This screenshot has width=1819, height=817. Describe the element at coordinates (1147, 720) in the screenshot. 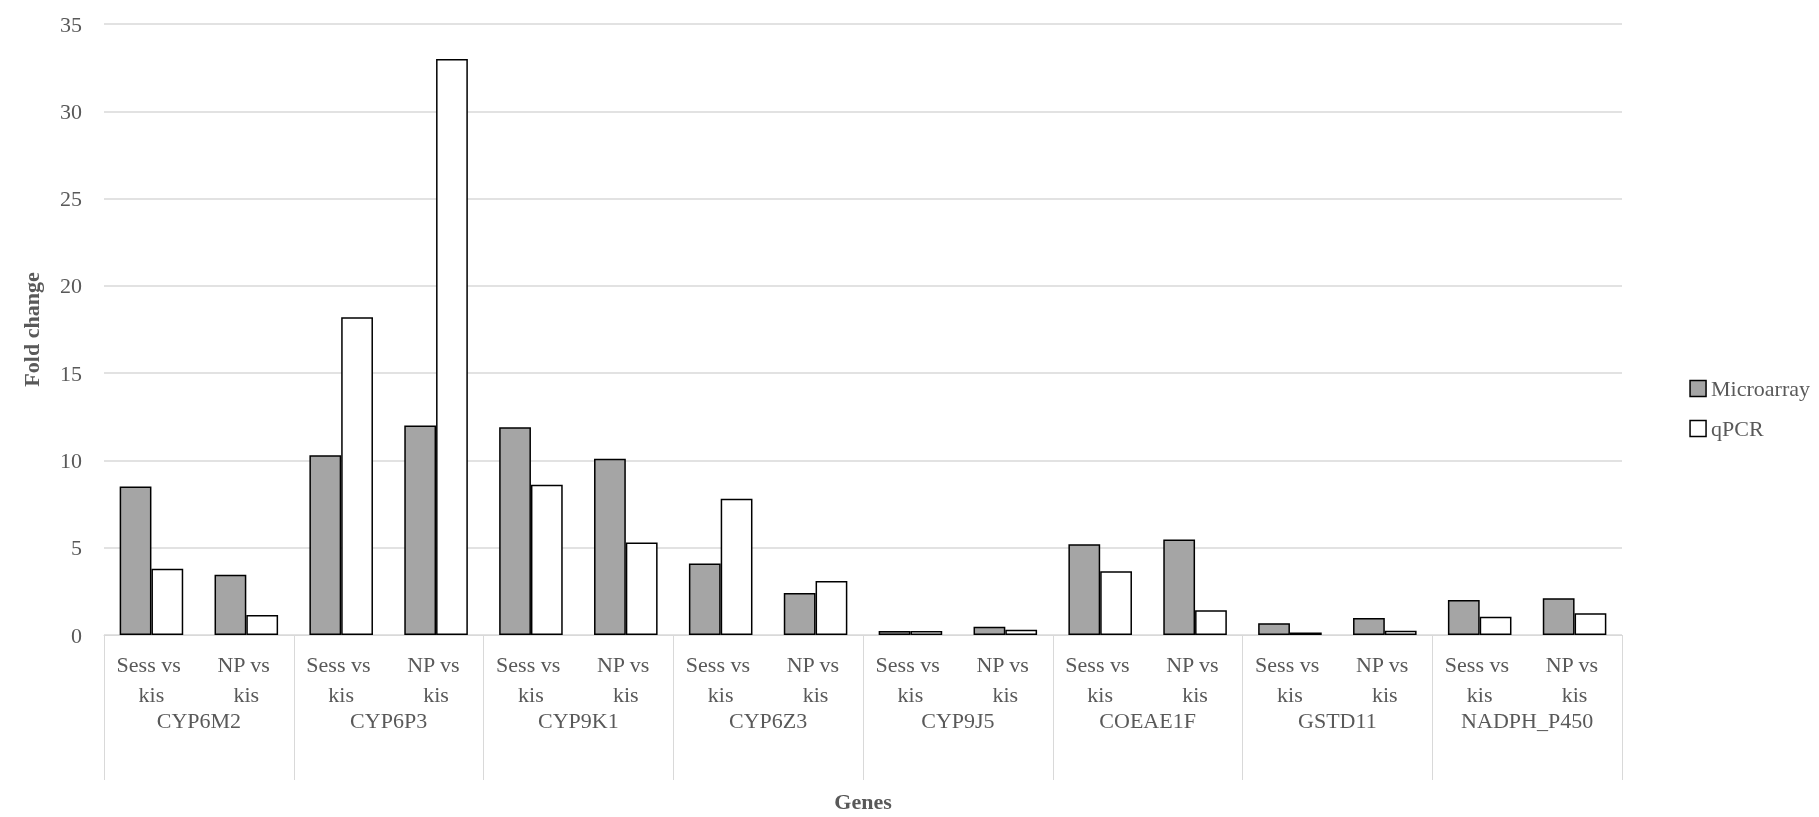

I see `text: COEAE1F` at that location.